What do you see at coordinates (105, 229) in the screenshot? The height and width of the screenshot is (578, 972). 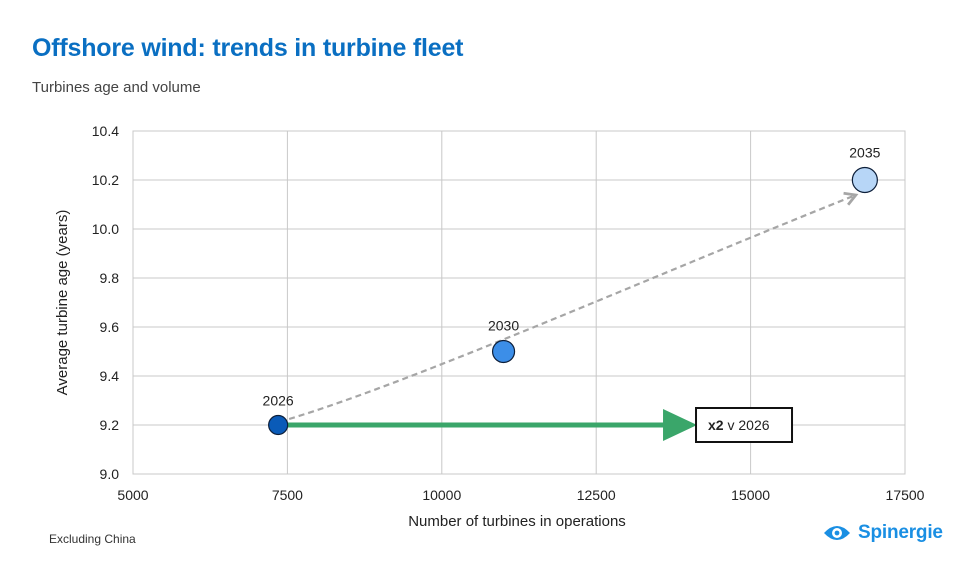 I see `y-tick-label: 10.0` at bounding box center [105, 229].